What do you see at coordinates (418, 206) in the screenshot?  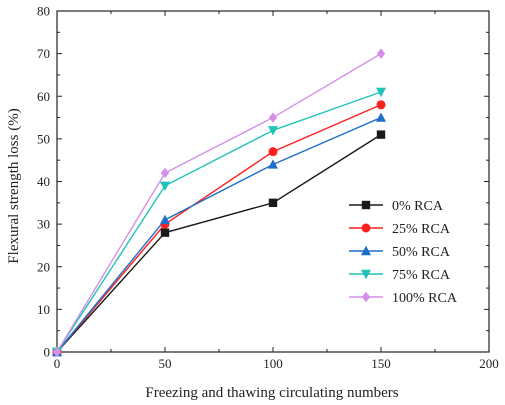 I see `legend-label: 0% RCA` at bounding box center [418, 206].